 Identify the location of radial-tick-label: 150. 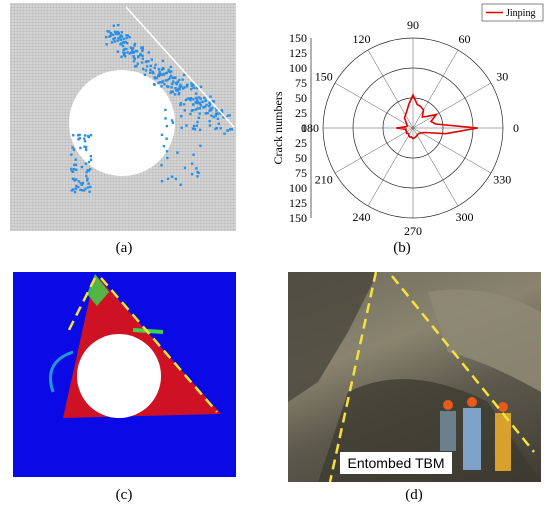
(298, 38).